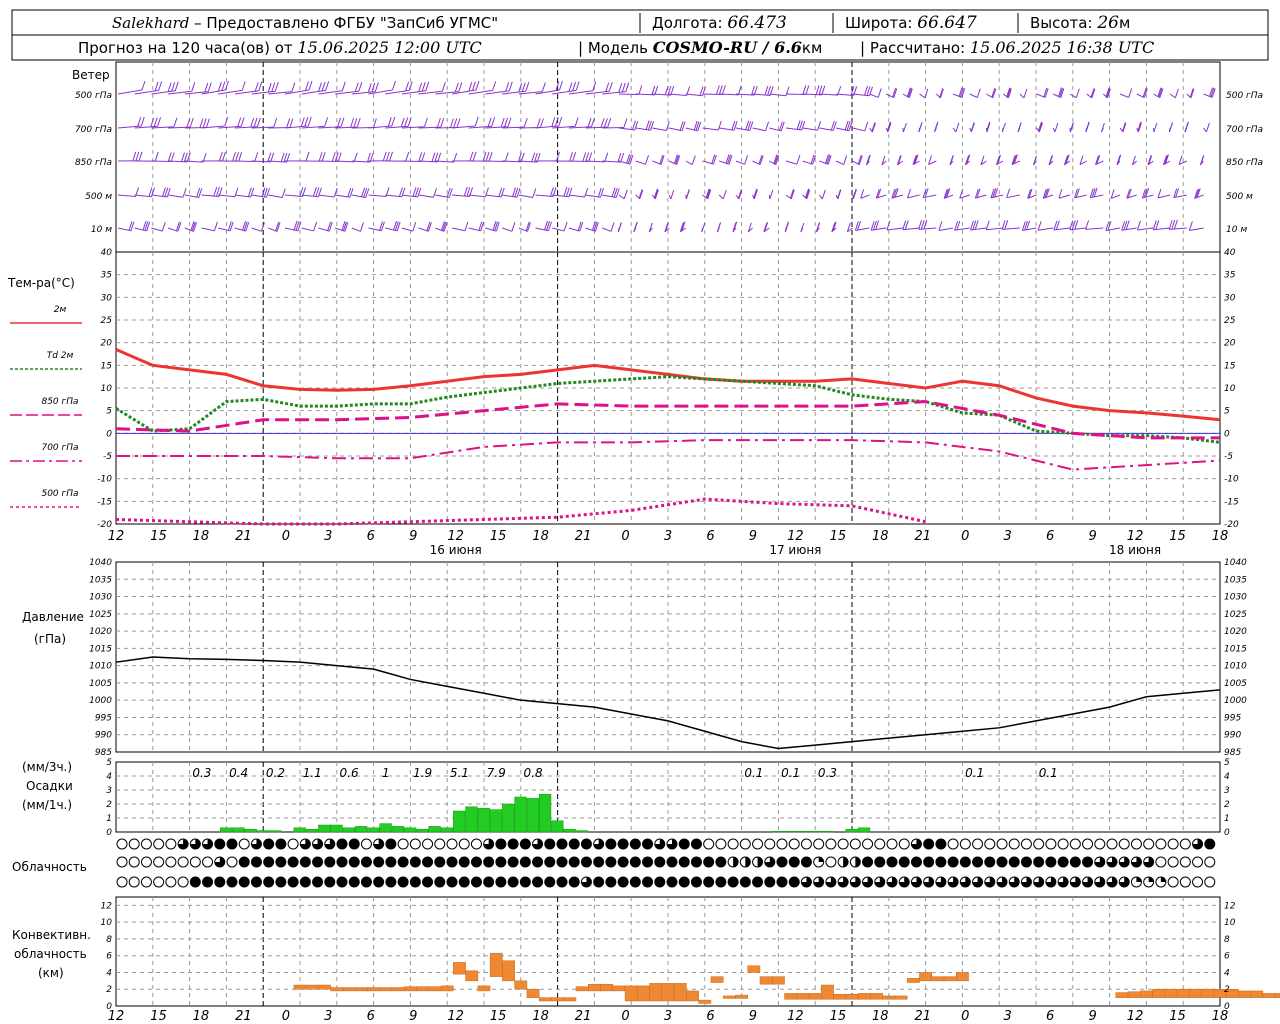 This screenshot has height=1024, width=1280. Describe the element at coordinates (1230, 344) in the screenshot. I see `temp-ytick-right: 20` at that location.